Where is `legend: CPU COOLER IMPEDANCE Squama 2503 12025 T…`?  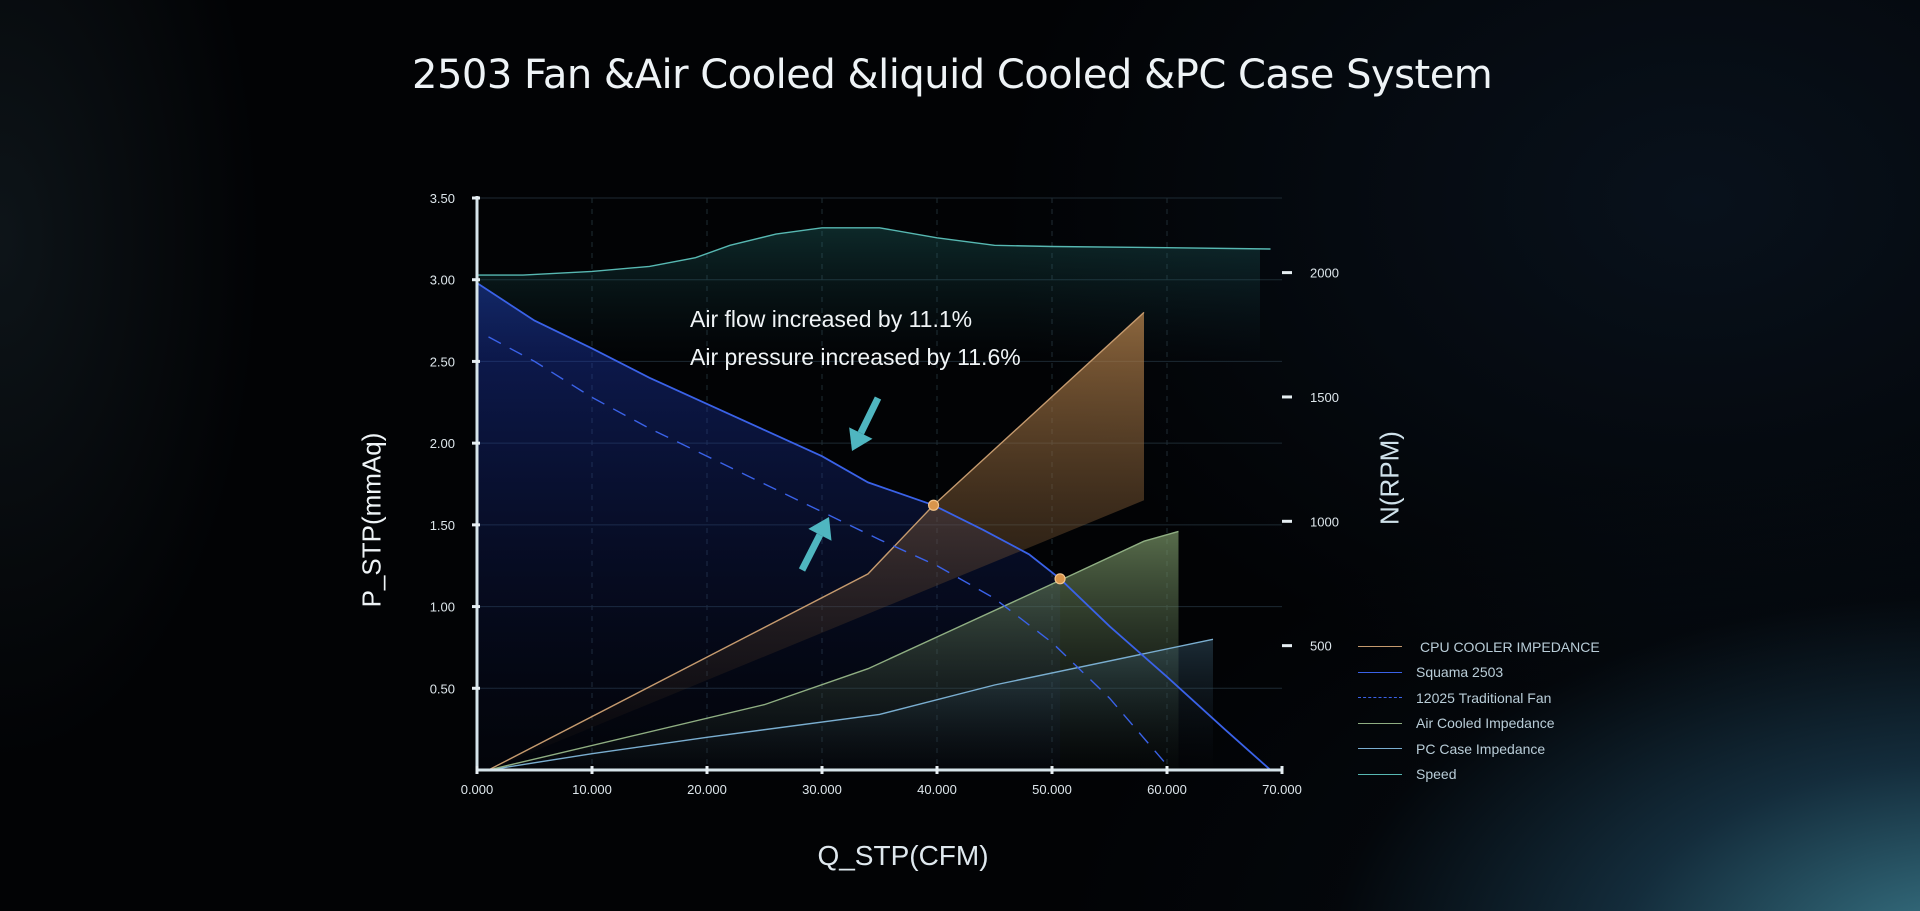
legend: CPU COOLER IMPEDANCE Squama 2503 12025 T… is located at coordinates (1479, 710).